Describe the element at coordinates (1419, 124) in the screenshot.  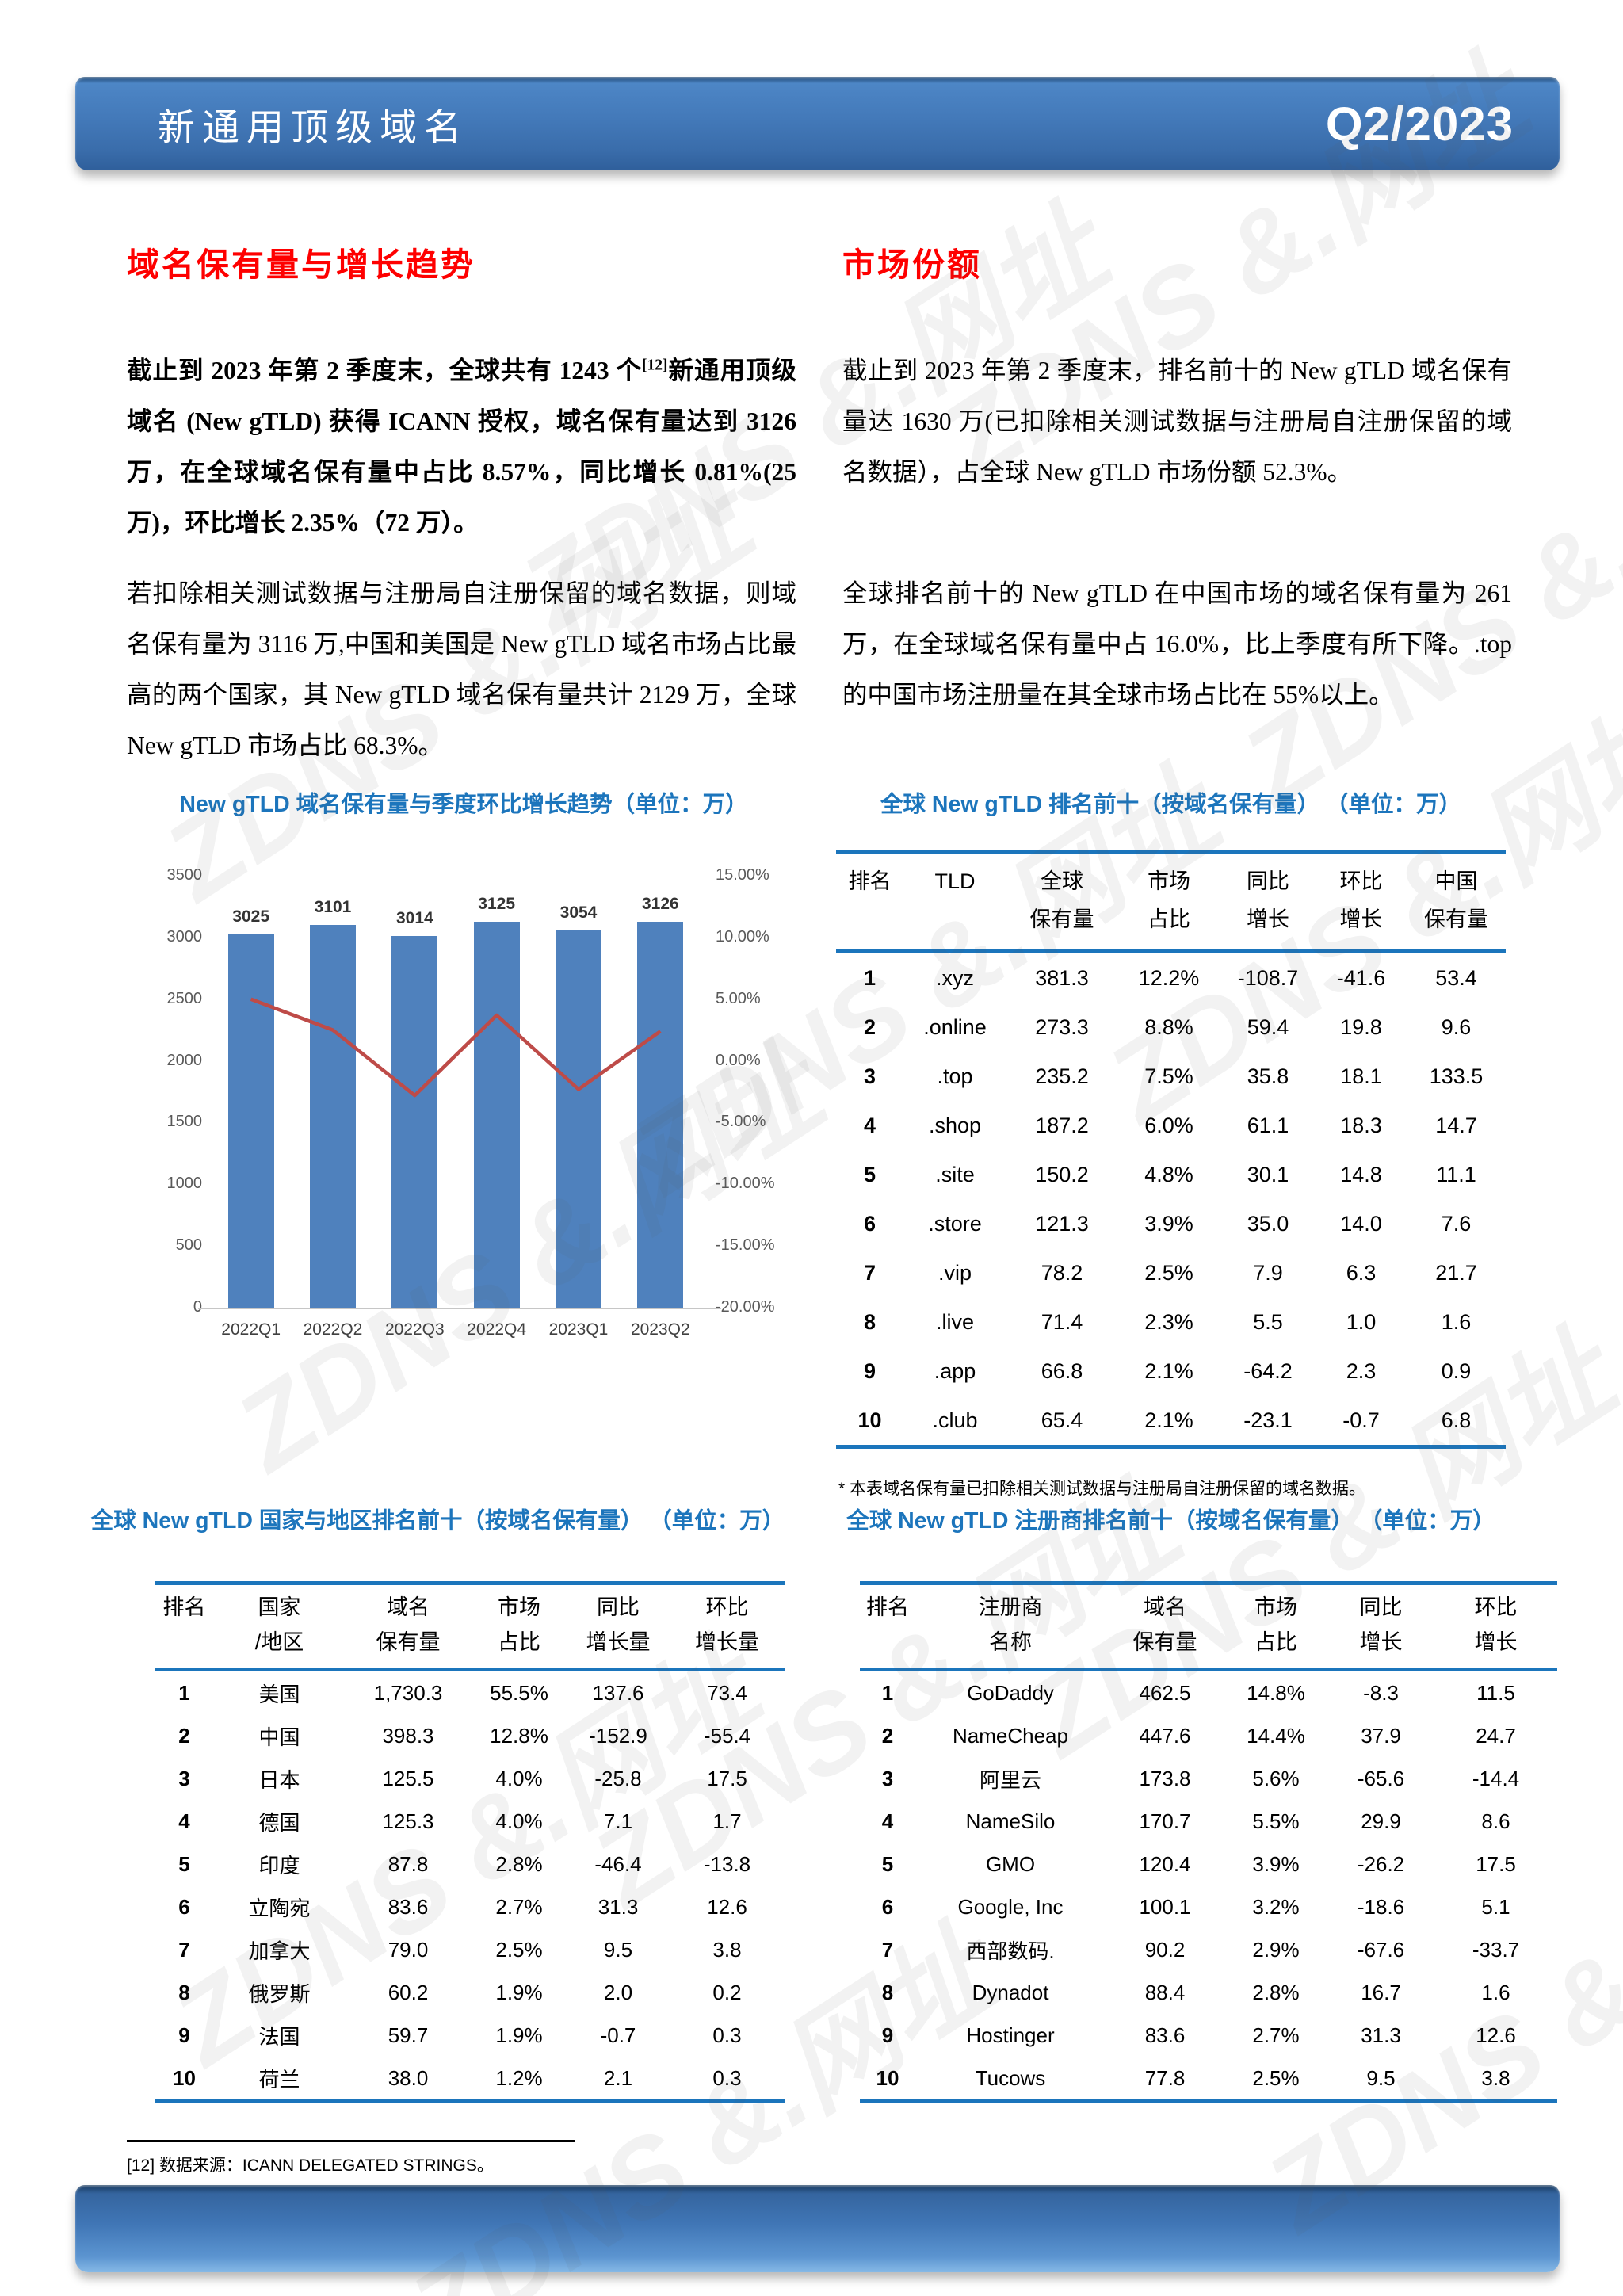
I see `report-period: Q2/2023` at that location.